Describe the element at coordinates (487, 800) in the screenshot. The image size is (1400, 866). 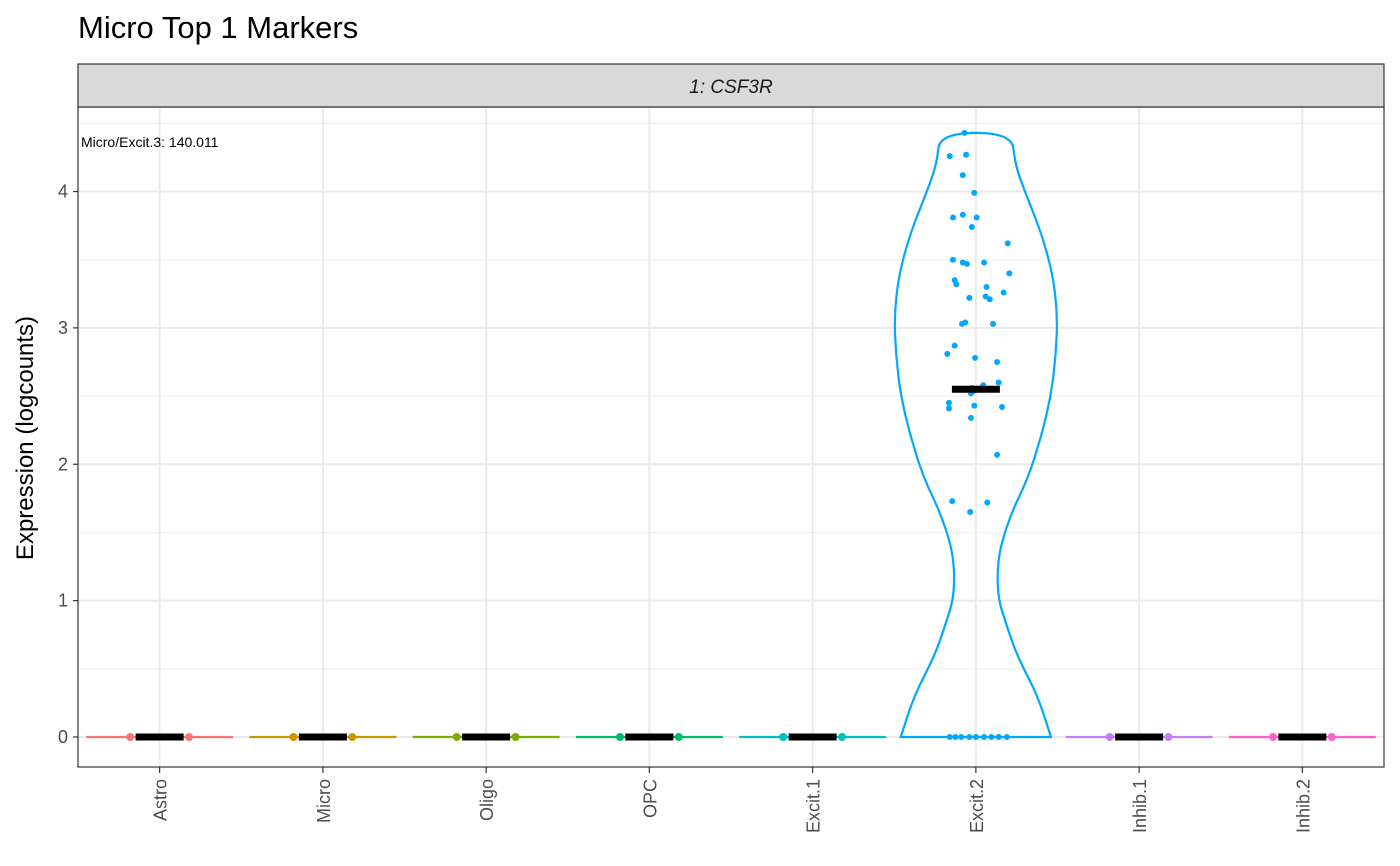
I see `x-tick-label: Oligo` at that location.